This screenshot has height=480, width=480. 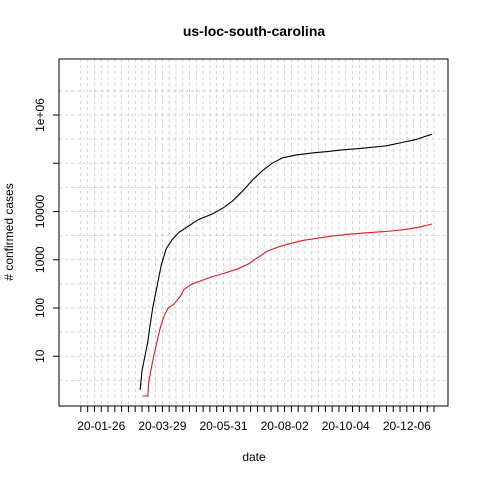 I want to click on y-tick-label: 100, so click(x=40, y=308).